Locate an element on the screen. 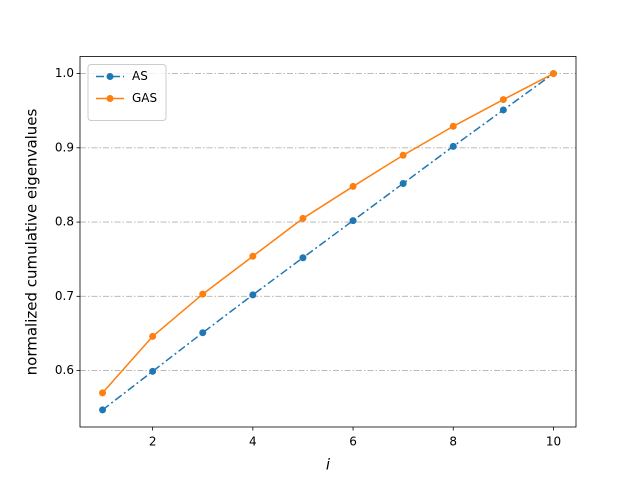 The image size is (640, 480). y-axis-label: normalized cumulative eigenvalues is located at coordinates (32, 241).